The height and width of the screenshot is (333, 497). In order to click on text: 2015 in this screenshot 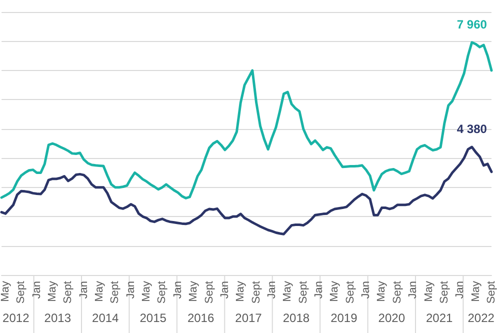, I will do `click(153, 318)`.